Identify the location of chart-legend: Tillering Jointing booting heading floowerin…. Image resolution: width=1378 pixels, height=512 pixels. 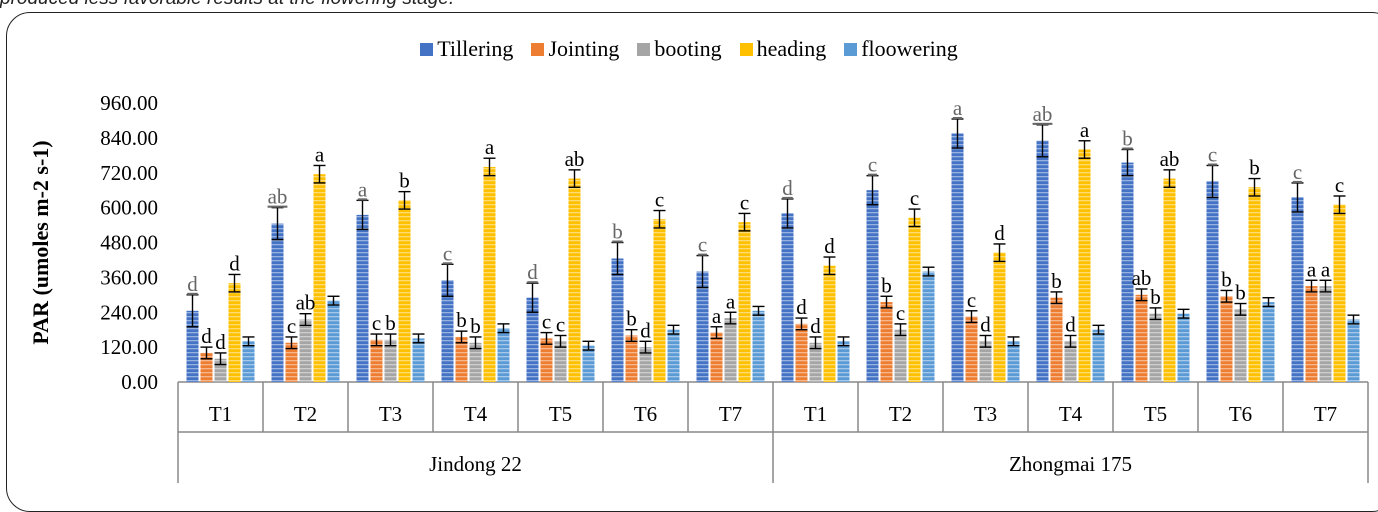
(689, 49).